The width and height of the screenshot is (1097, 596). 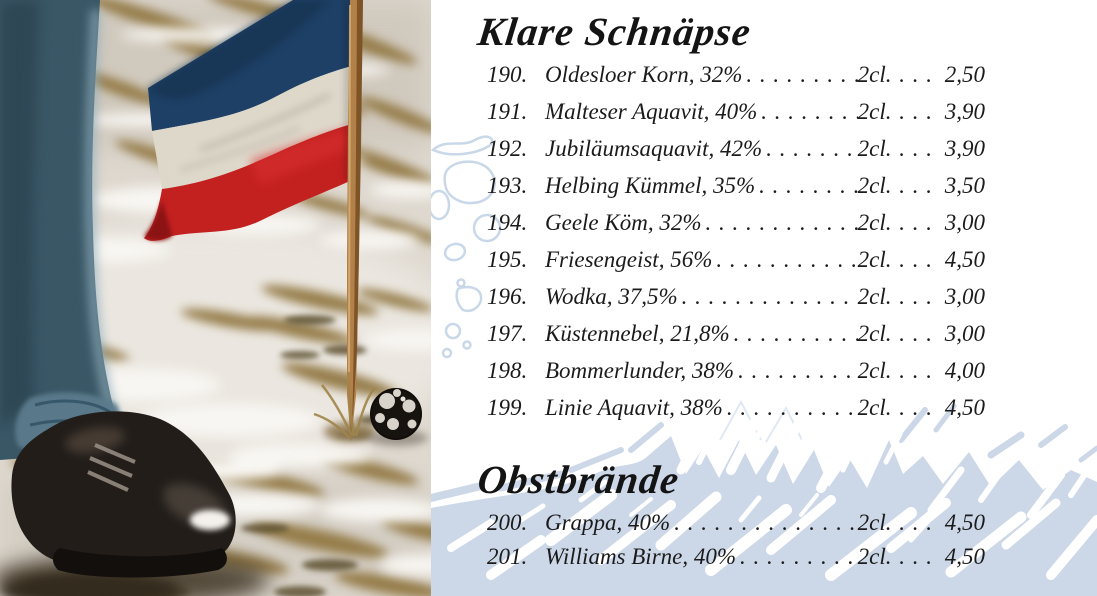 What do you see at coordinates (507, 259) in the screenshot?
I see `item-number: 195.` at bounding box center [507, 259].